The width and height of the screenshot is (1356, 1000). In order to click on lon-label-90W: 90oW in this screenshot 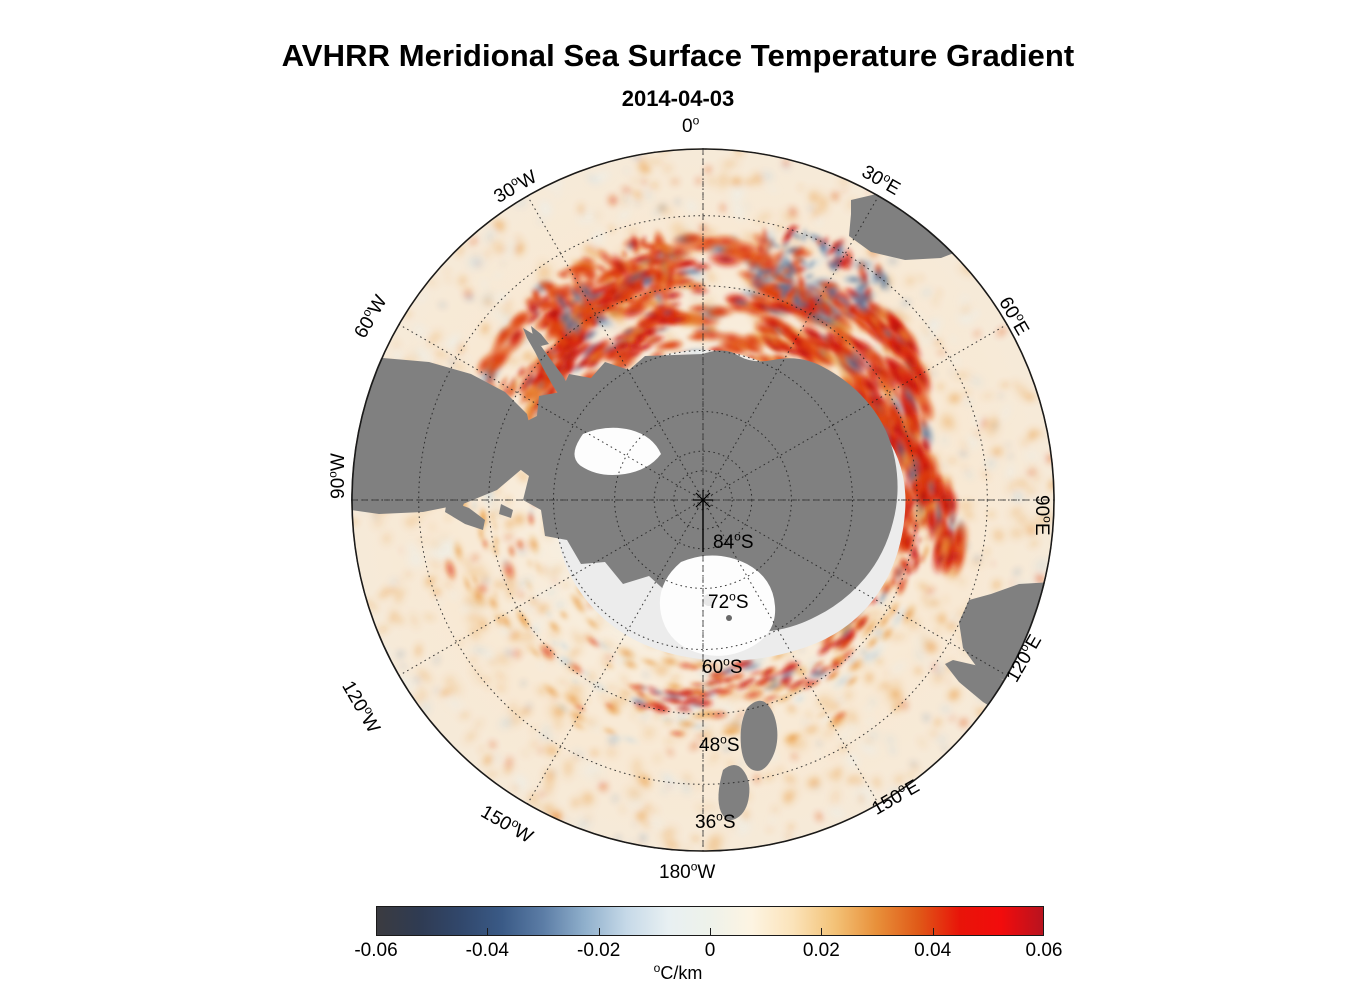, I will do `click(337, 476)`.